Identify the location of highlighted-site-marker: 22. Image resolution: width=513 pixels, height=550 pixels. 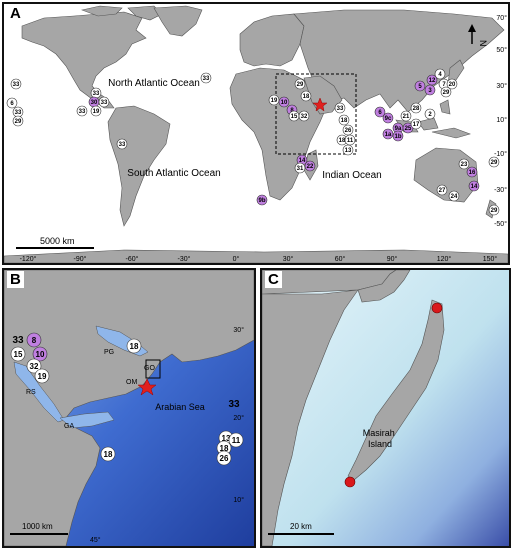
(310, 166).